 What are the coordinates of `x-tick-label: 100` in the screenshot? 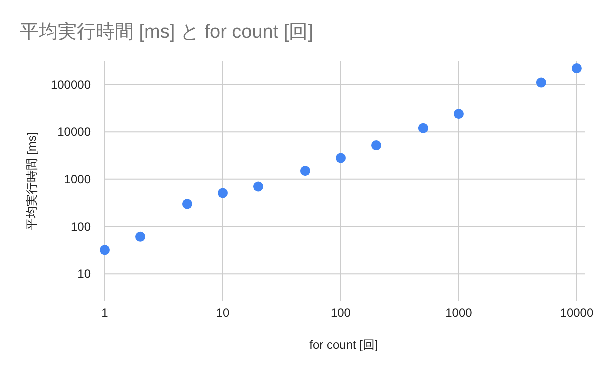 It's located at (341, 313).